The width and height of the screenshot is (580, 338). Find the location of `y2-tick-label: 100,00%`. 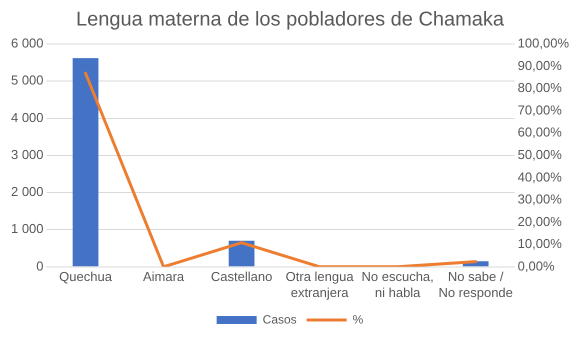

y2-tick-label: 100,00% is located at coordinates (544, 43).